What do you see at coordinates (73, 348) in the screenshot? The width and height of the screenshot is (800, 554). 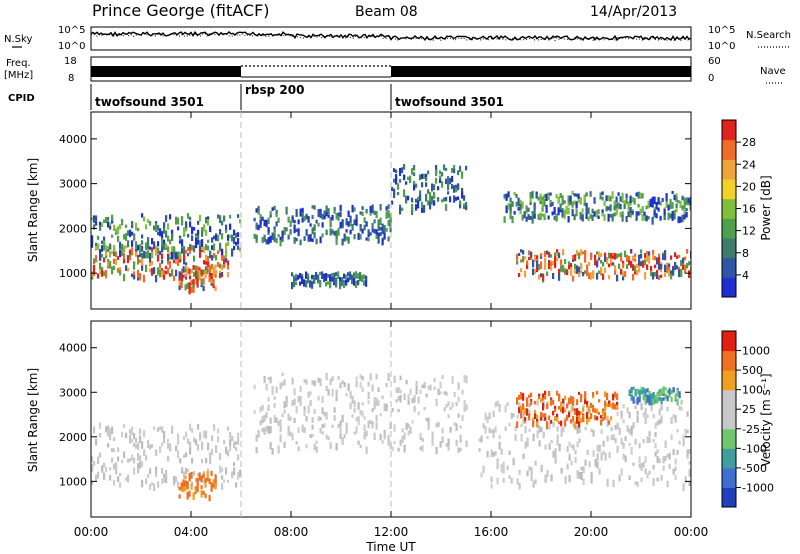 I see `y-tick-label: 4000` at bounding box center [73, 348].